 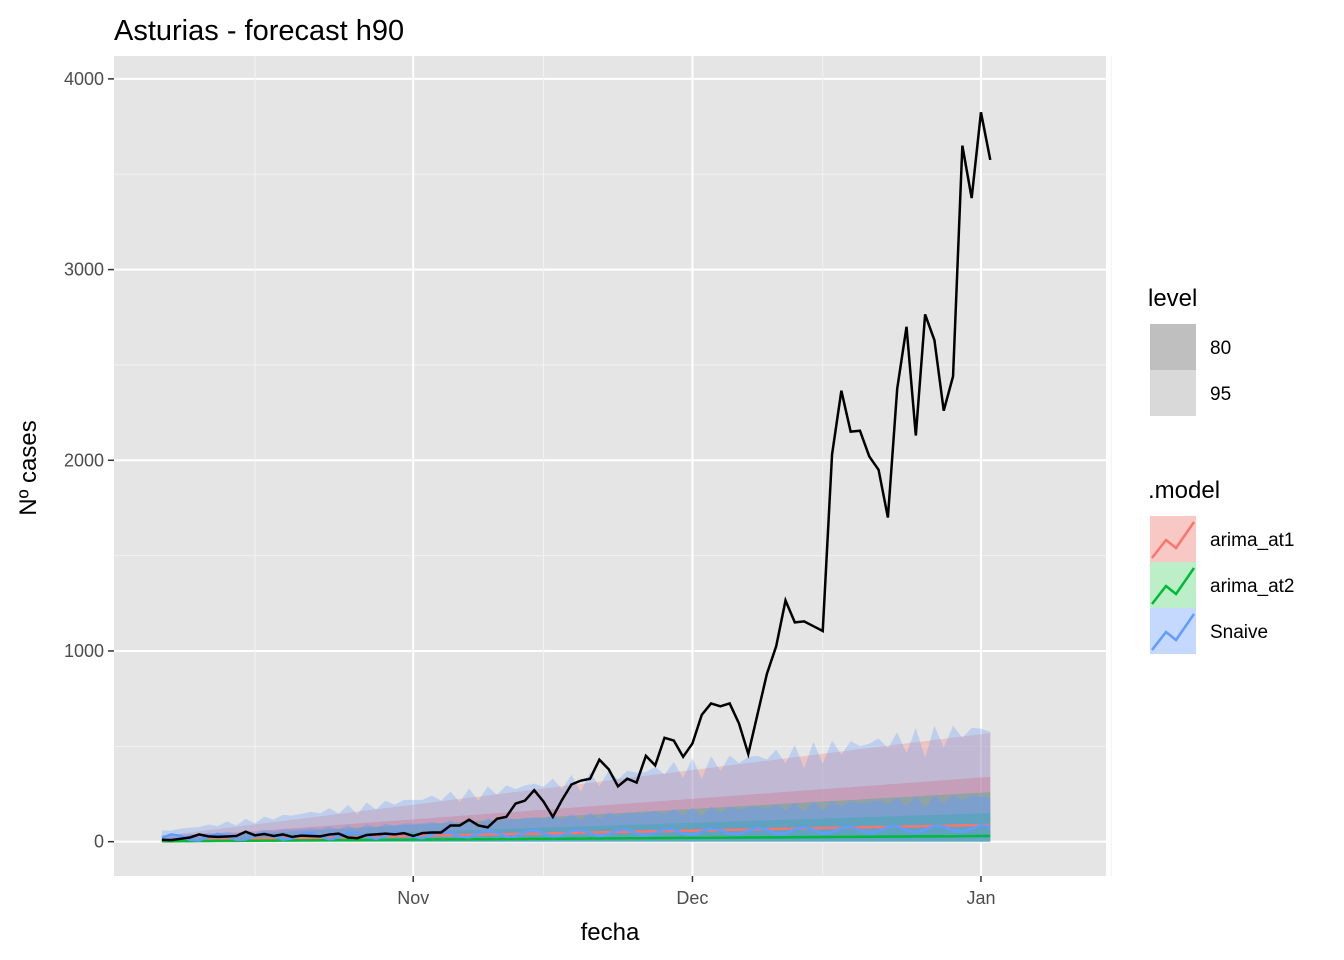 I want to click on y-axis-title: Nº cases, so click(x=28, y=467).